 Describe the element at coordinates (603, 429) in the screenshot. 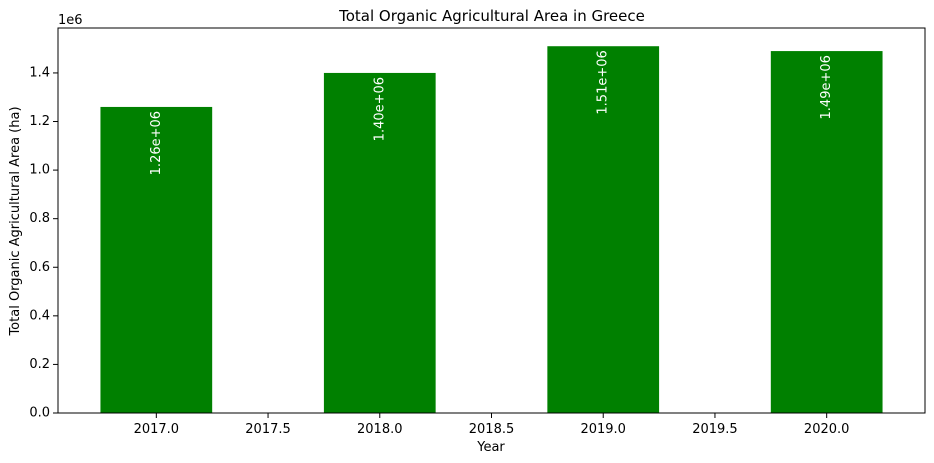

I see `x-tick-label: 2019.0` at that location.